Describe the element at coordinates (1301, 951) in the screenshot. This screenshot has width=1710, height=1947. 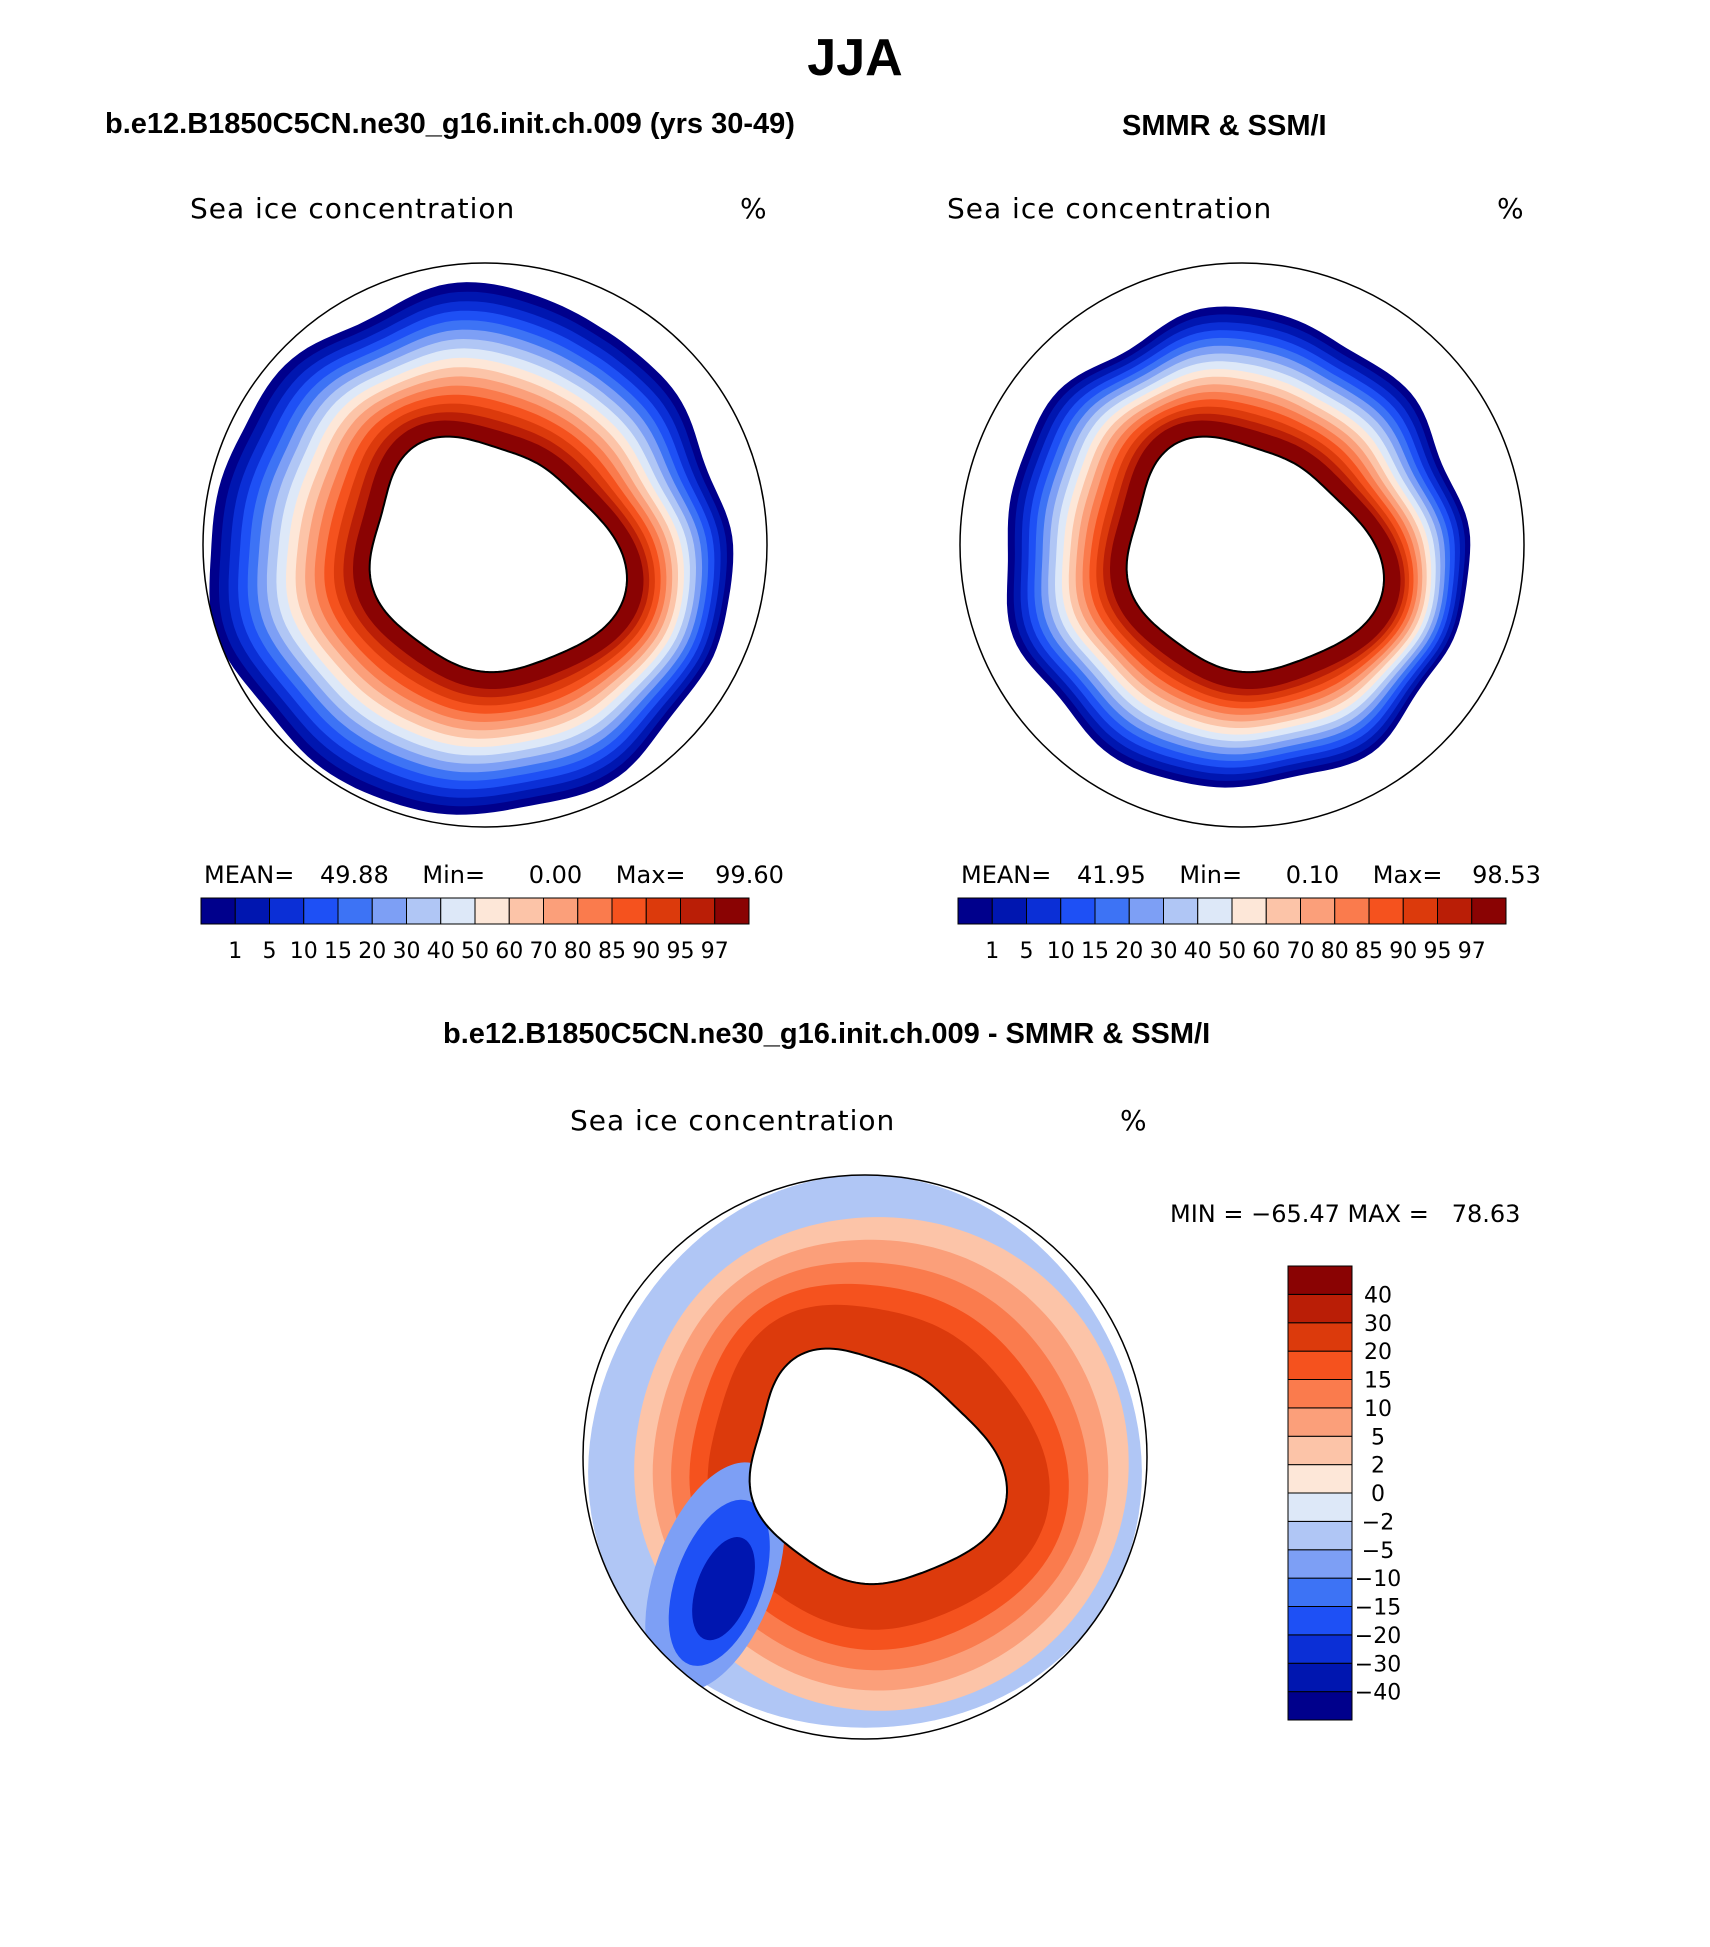
I see `obs-colorbar-tick-label: 70` at that location.